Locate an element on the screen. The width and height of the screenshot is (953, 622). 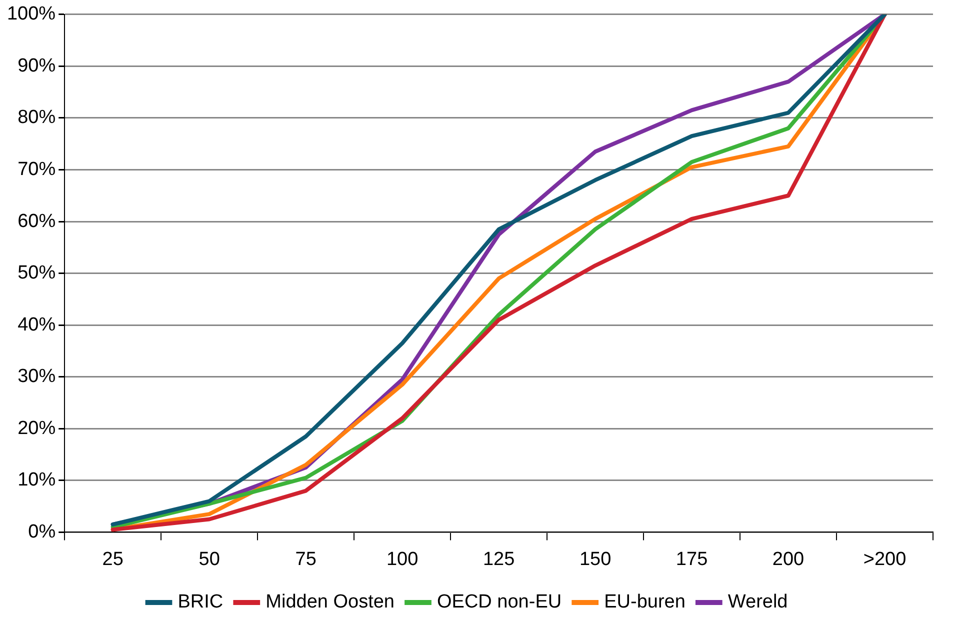
x-tick-label: >200 is located at coordinates (884, 559).